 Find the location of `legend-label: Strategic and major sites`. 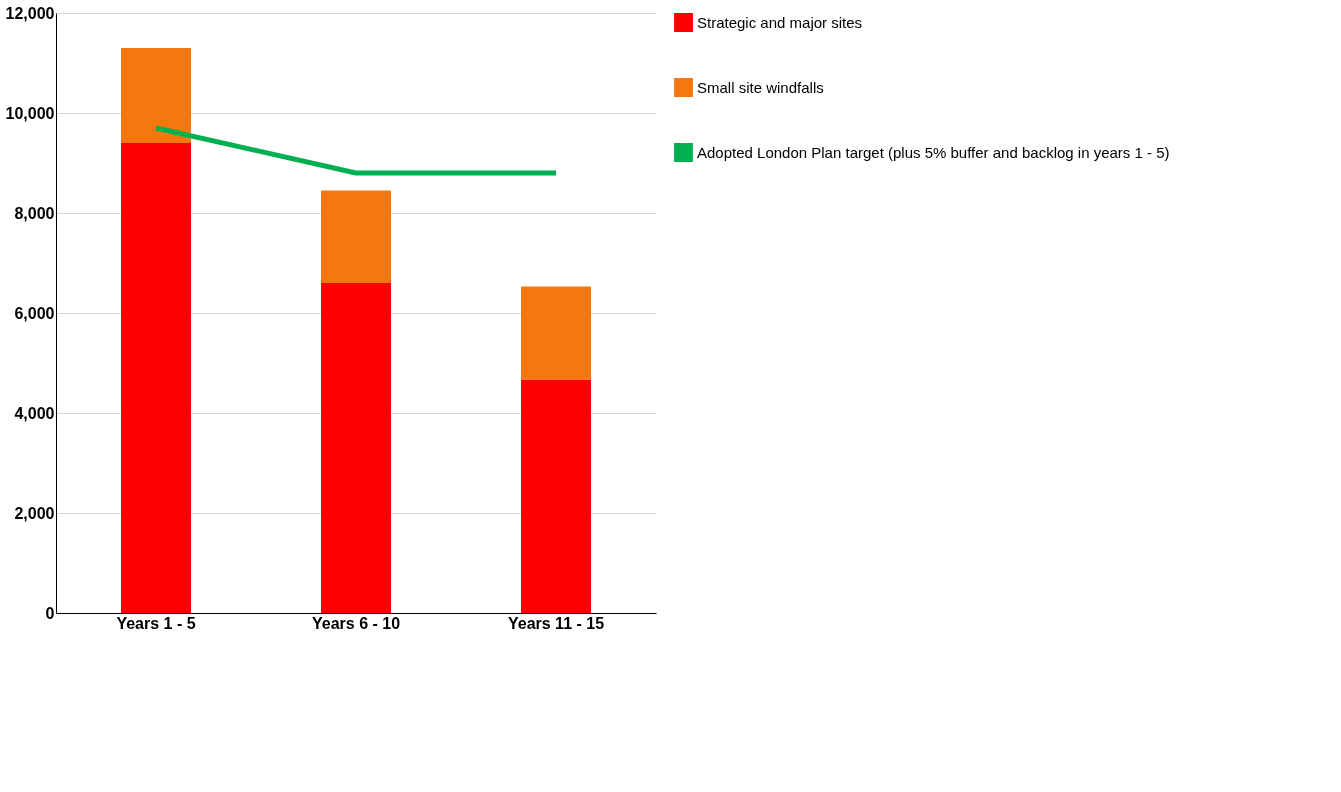

legend-label: Strategic and major sites is located at coordinates (780, 22).